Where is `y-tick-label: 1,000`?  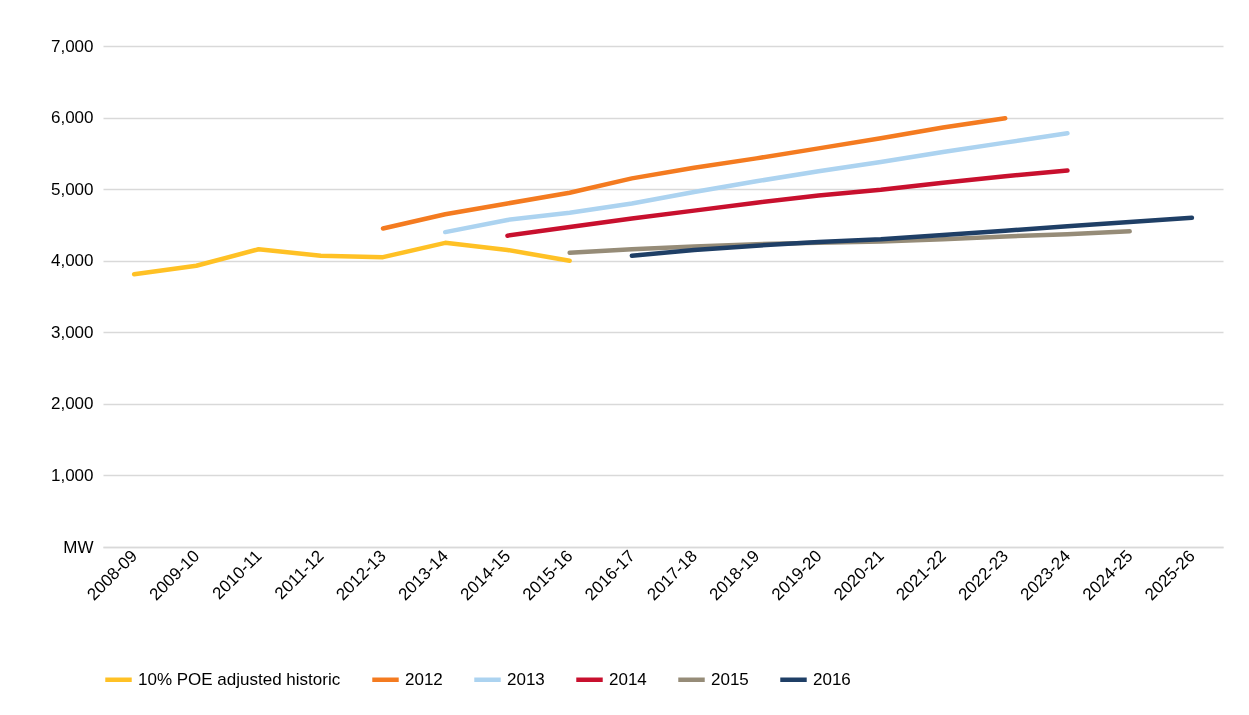 y-tick-label: 1,000 is located at coordinates (72, 475).